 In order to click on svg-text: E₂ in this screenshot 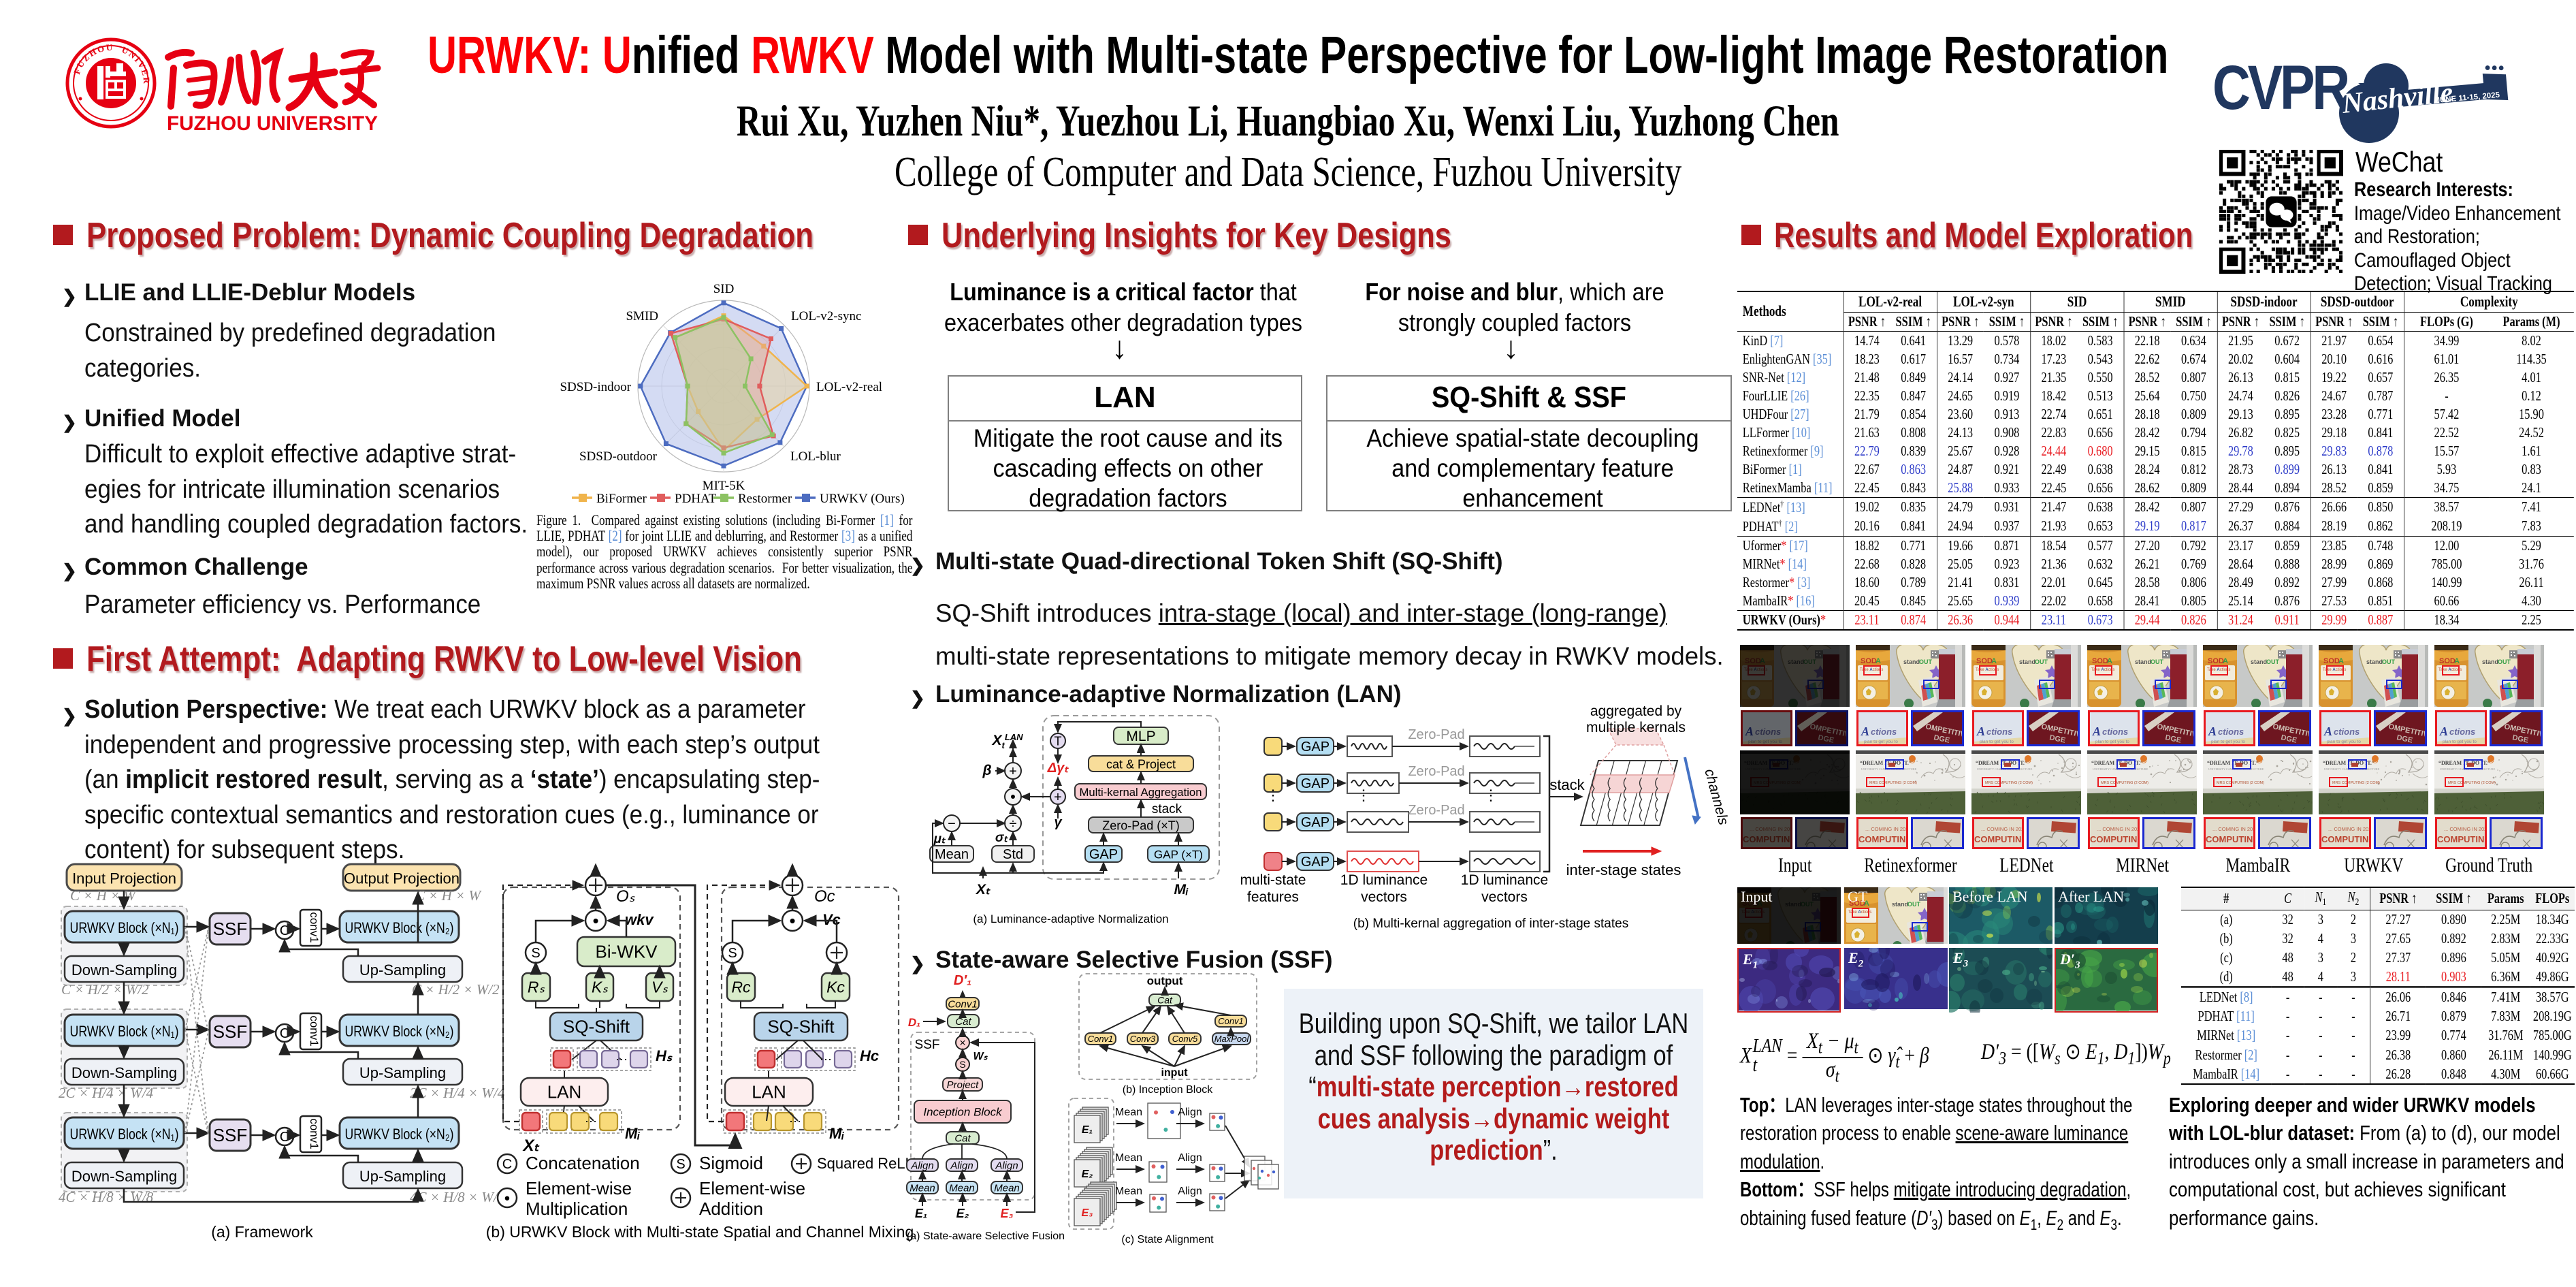, I will do `click(1087, 1174)`.